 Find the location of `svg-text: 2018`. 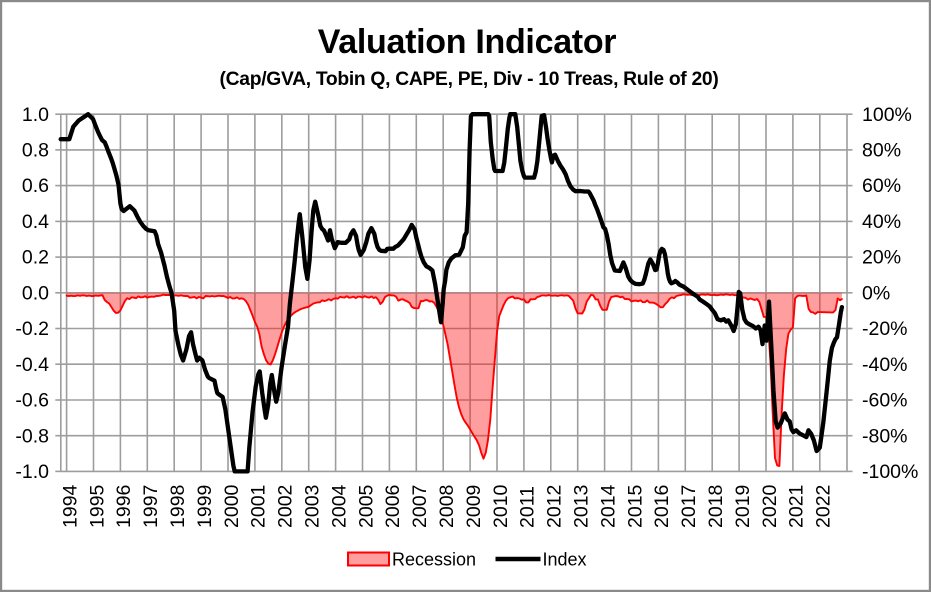

svg-text: 2018 is located at coordinates (716, 506).